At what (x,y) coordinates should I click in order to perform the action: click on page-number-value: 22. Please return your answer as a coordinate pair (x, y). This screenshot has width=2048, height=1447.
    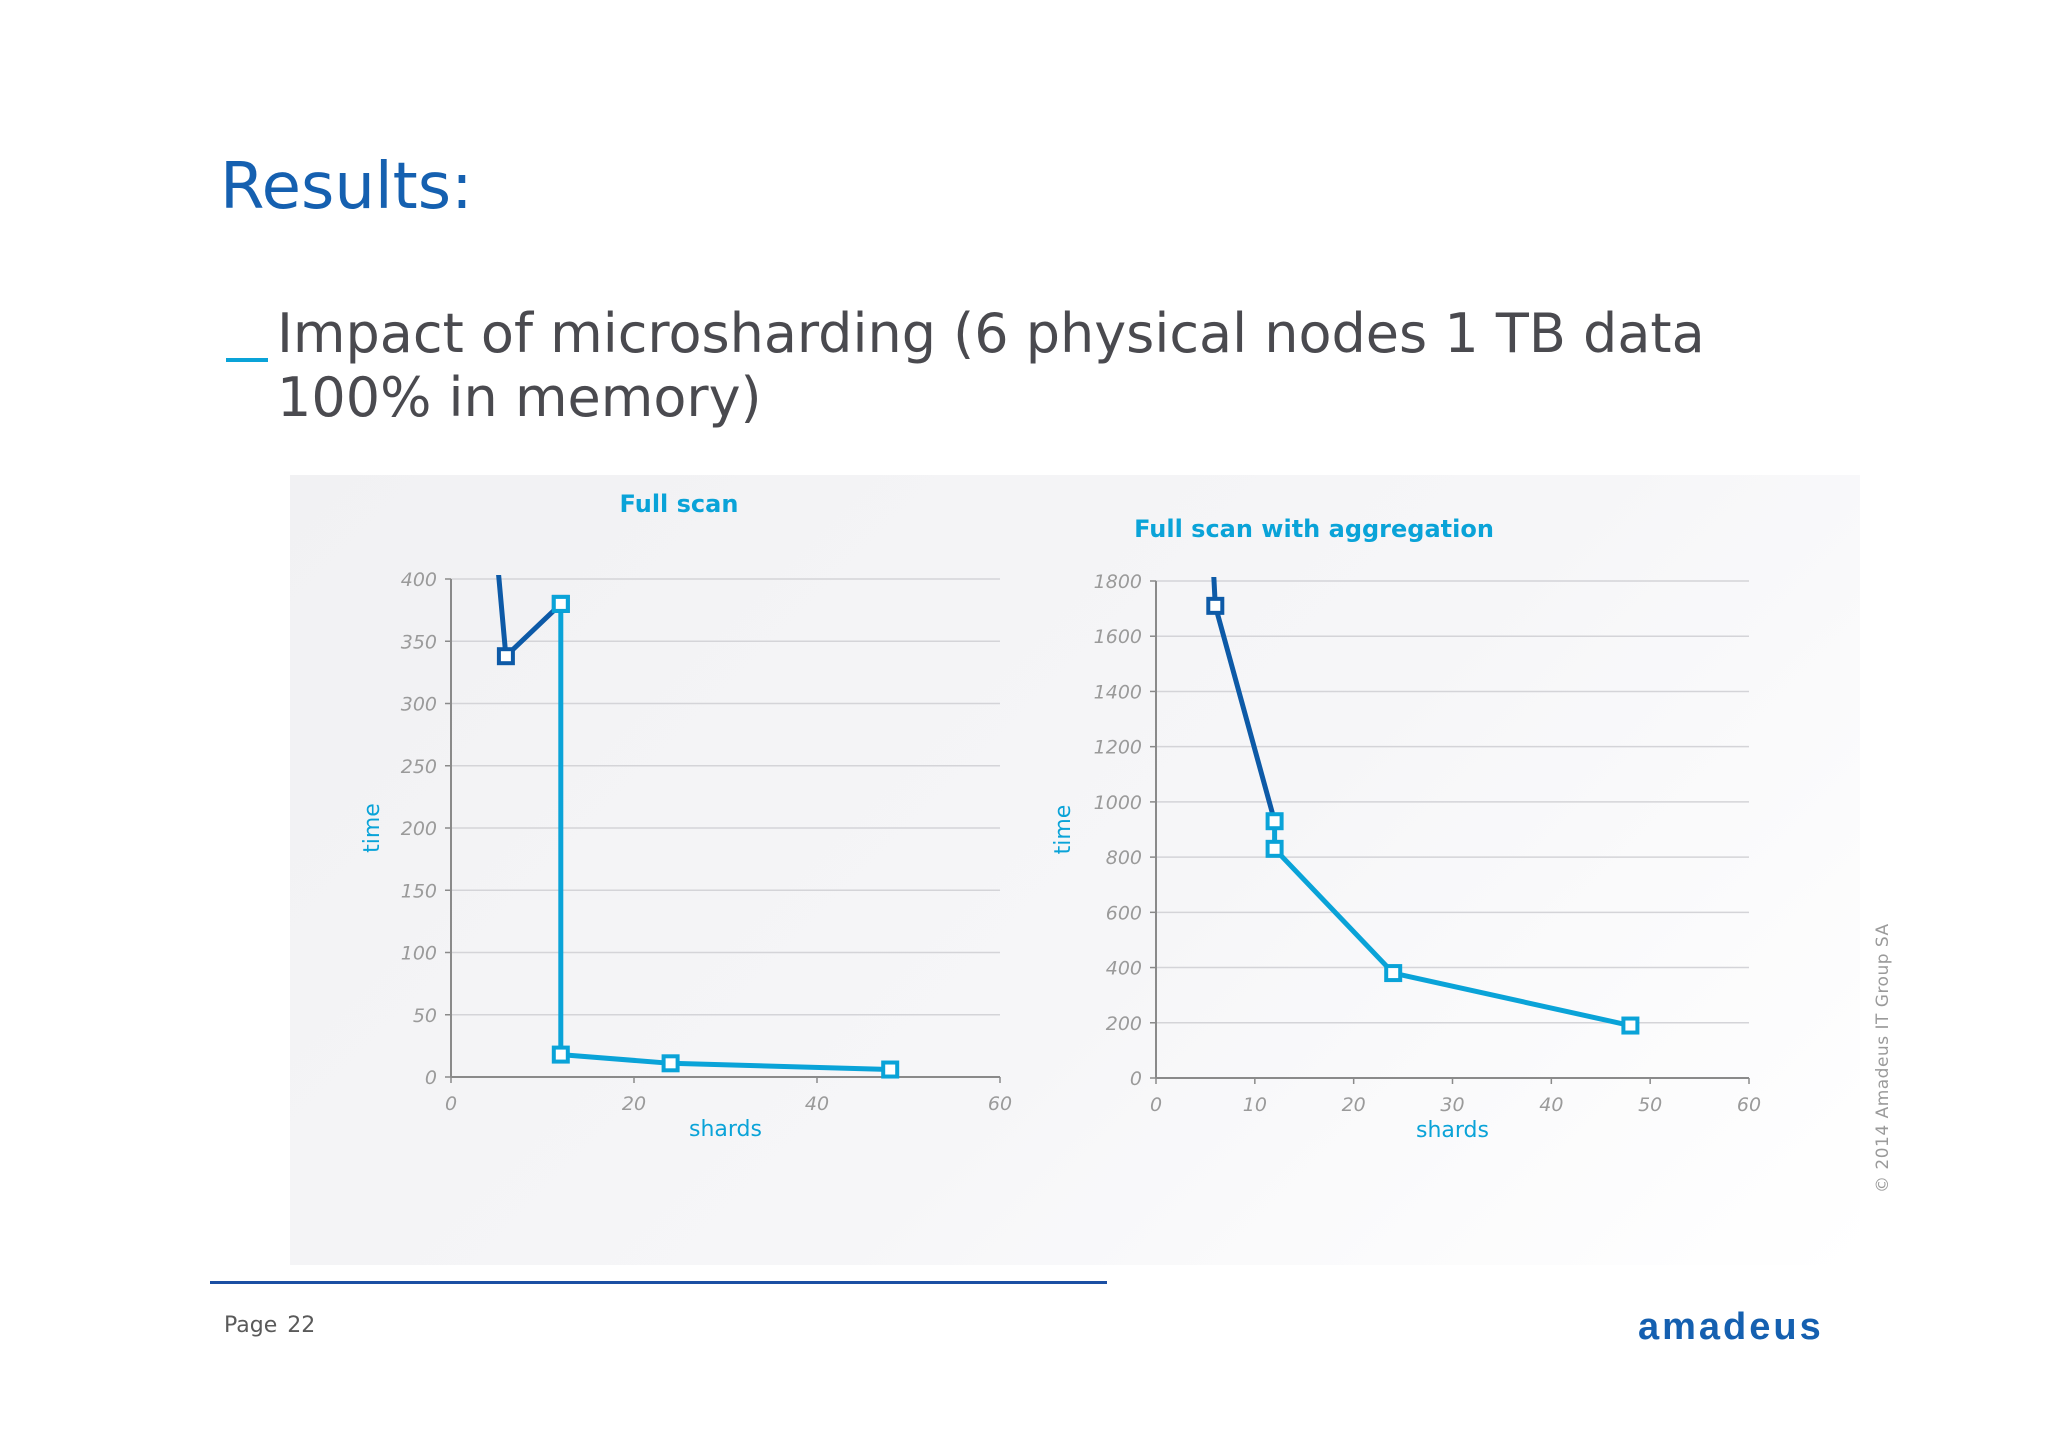
    Looking at the image, I should click on (301, 1325).